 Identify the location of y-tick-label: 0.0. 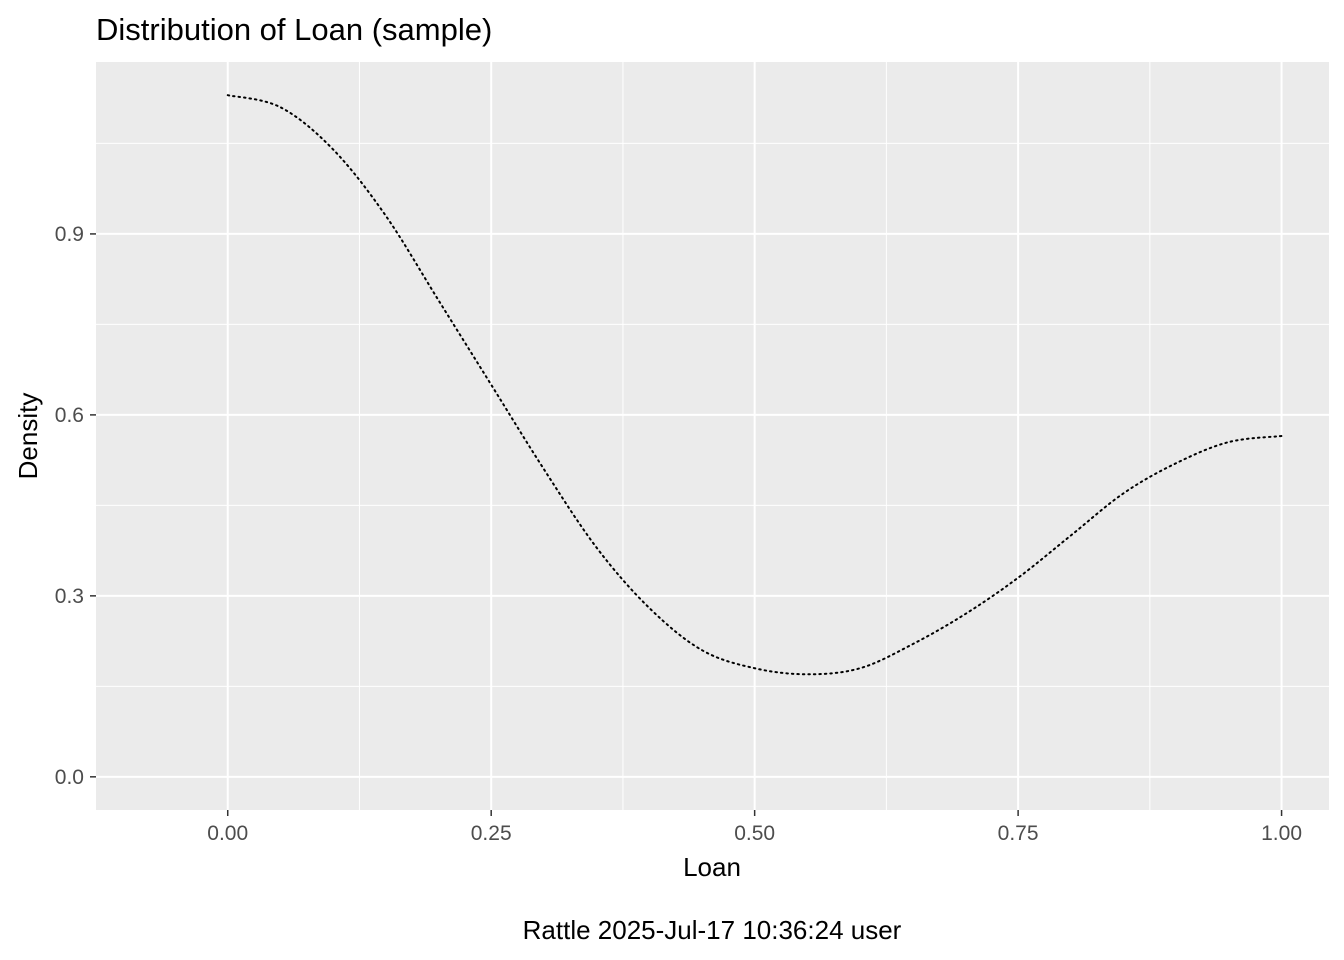
(69, 777).